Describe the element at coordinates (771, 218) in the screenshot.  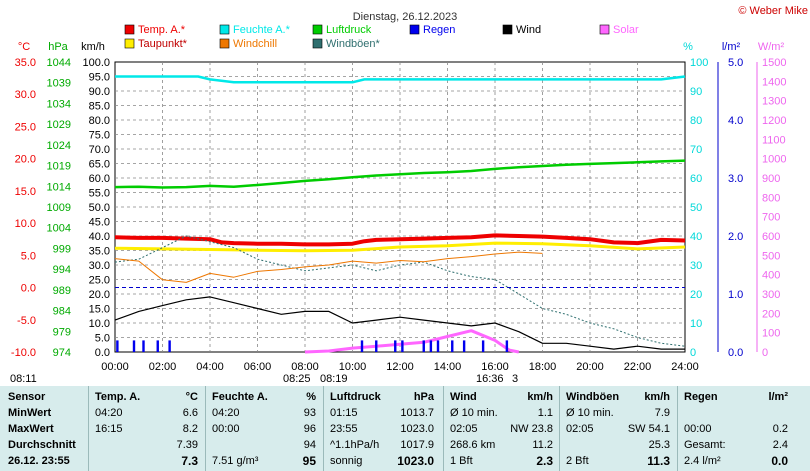
I see `tick-label-solar: 700` at that location.